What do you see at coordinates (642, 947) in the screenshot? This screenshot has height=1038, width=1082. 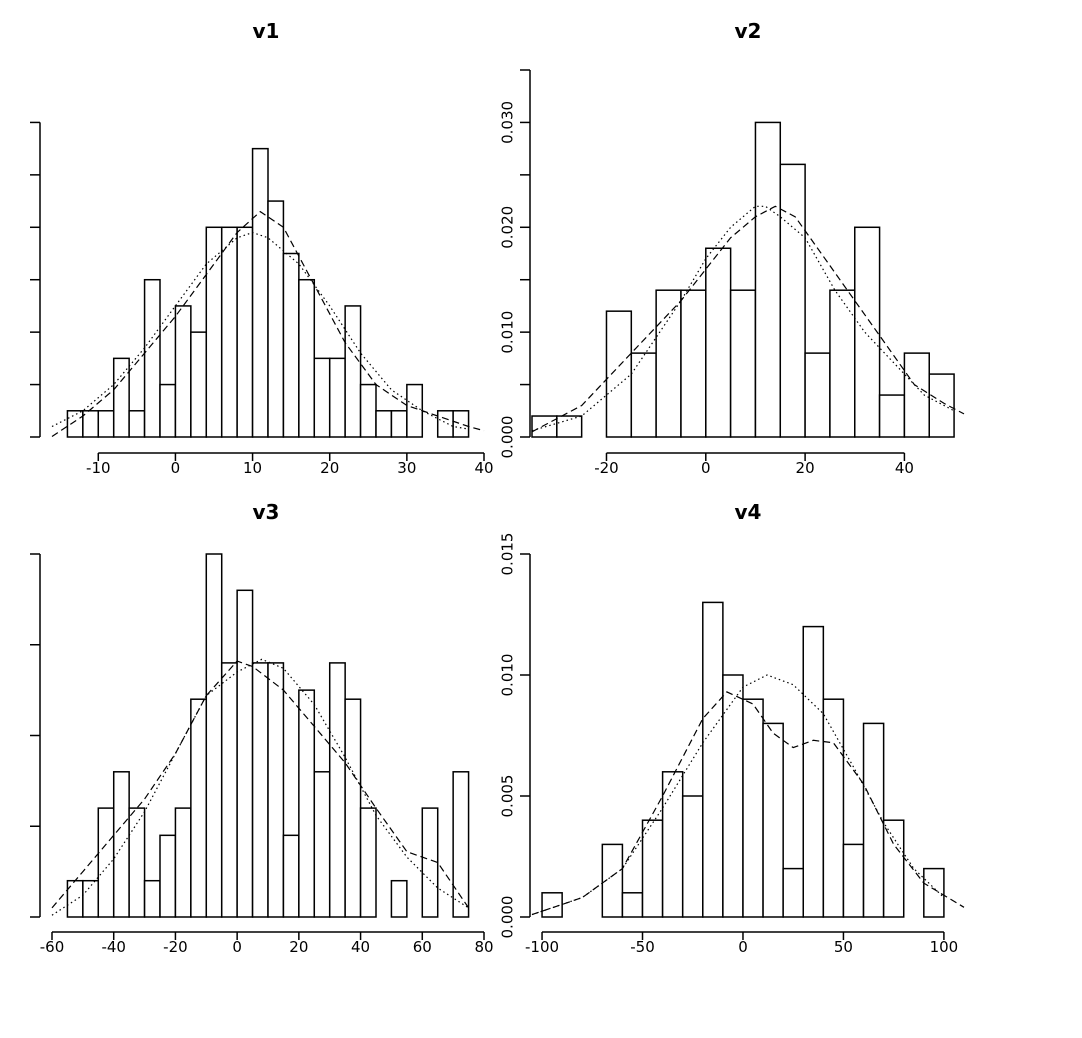 I see `x-tick-label: -50` at bounding box center [642, 947].